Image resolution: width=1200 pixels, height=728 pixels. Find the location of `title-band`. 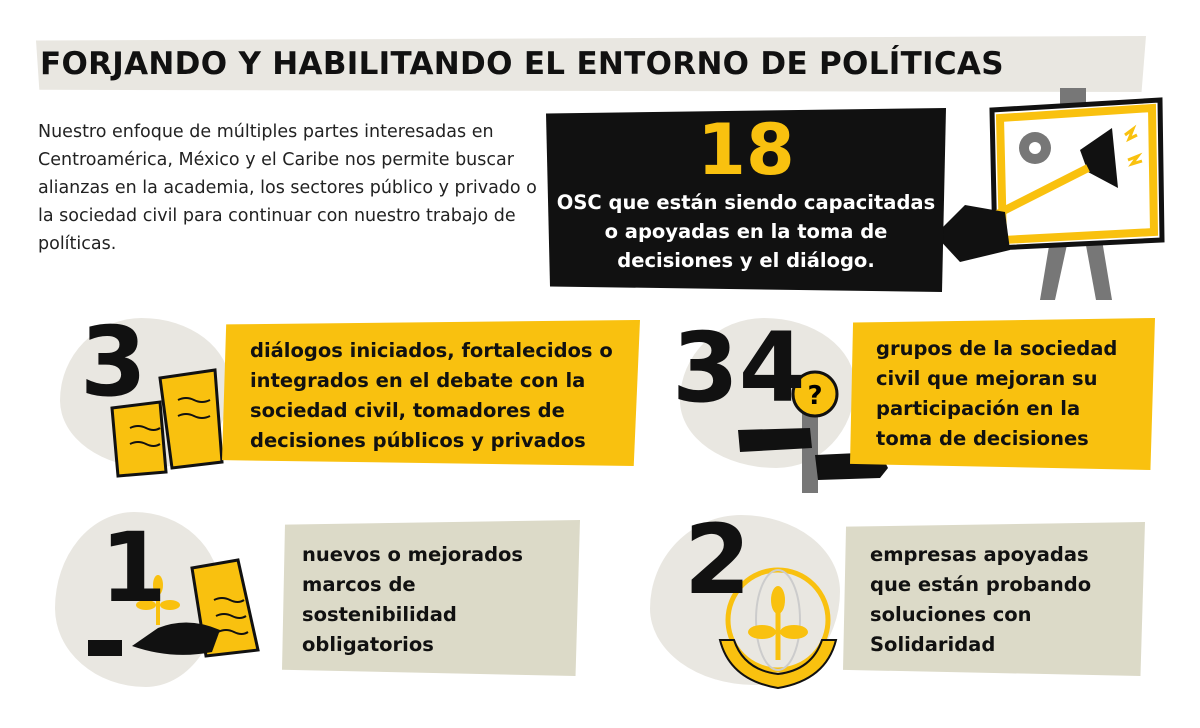

title-band is located at coordinates (591, 64).